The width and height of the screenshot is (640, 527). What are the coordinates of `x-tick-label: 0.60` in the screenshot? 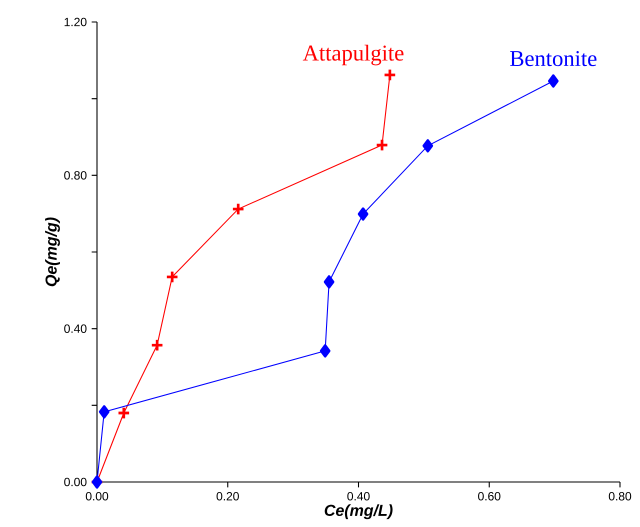 It's located at (489, 496).